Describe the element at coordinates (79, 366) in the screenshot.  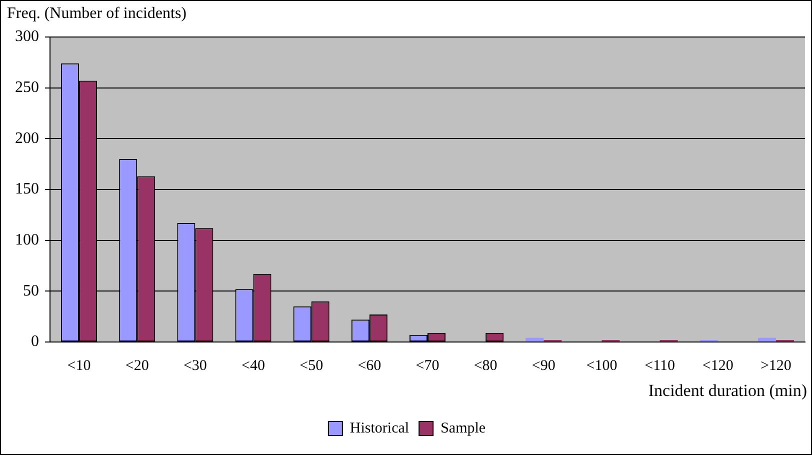
I see `x-tick-label: <10` at that location.